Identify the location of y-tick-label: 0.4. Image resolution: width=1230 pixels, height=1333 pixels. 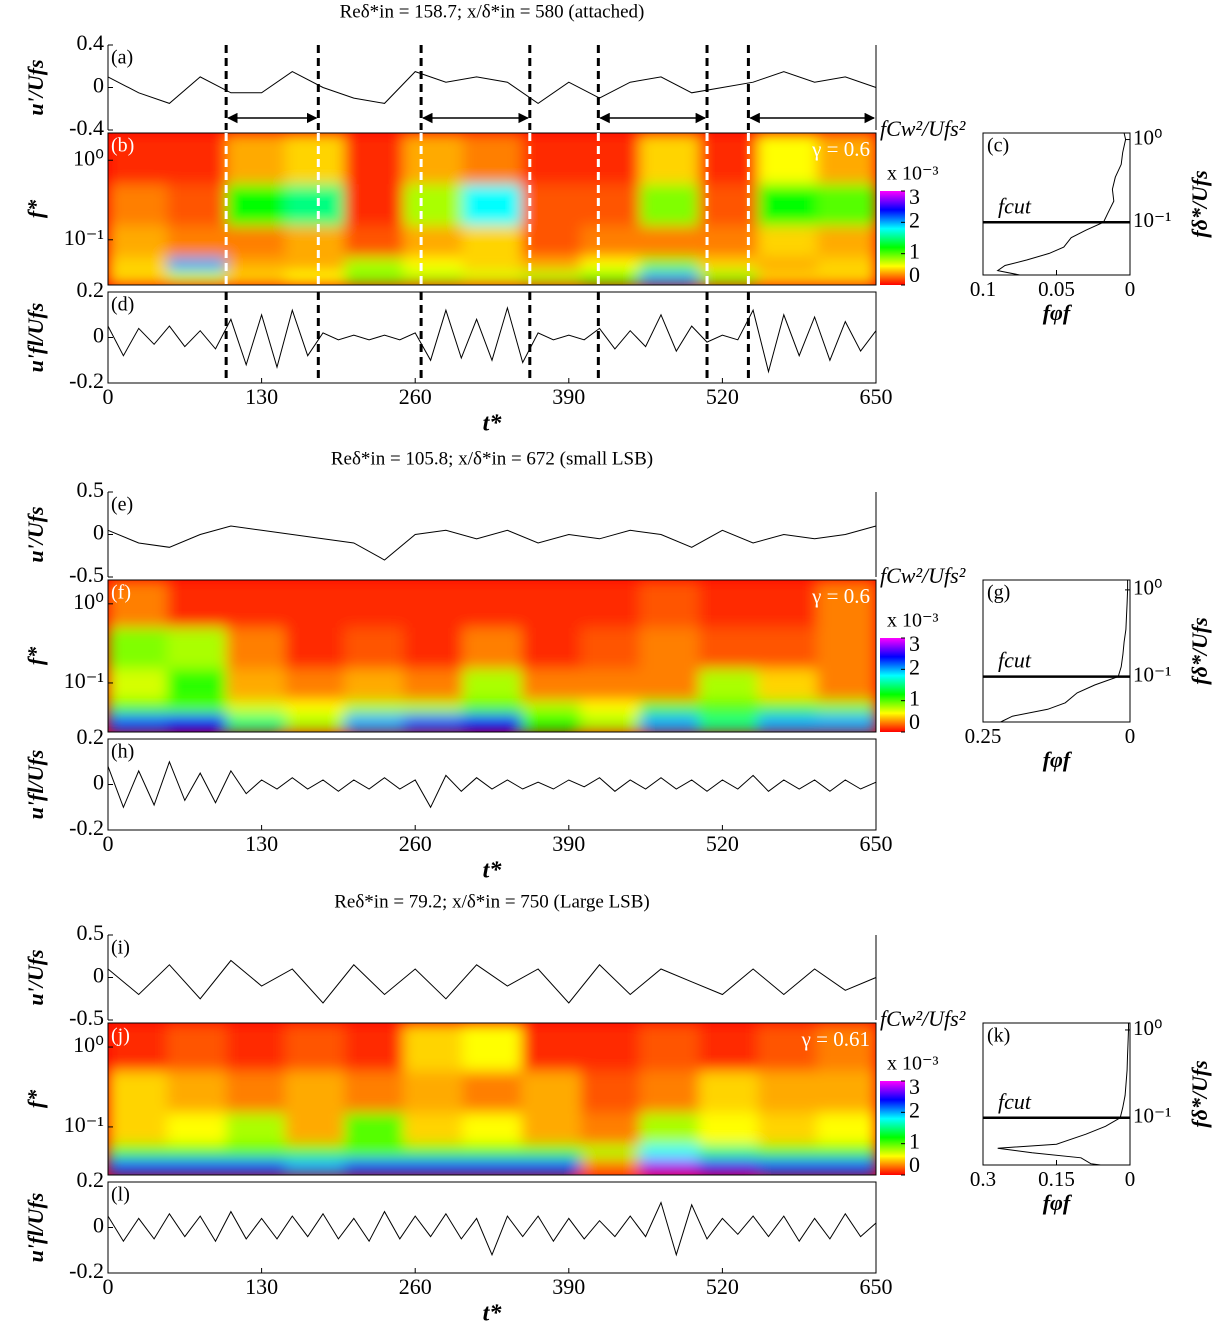
(91, 42).